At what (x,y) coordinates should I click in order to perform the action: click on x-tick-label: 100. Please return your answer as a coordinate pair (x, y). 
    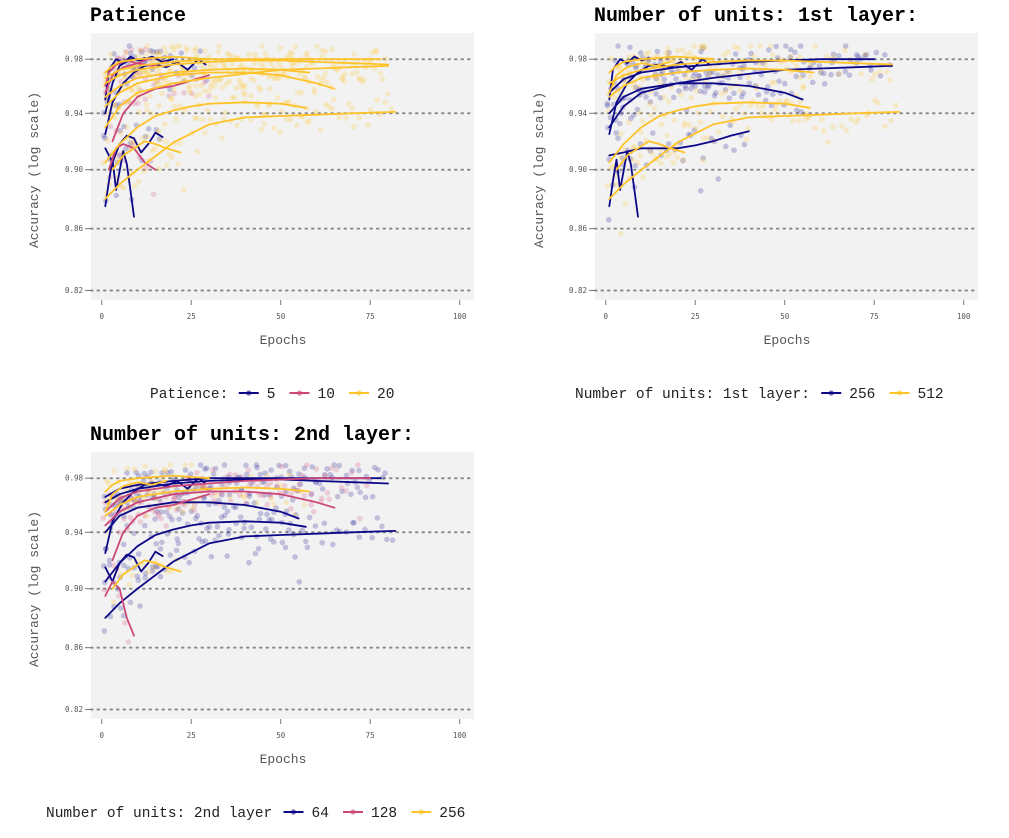
    Looking at the image, I should click on (460, 316).